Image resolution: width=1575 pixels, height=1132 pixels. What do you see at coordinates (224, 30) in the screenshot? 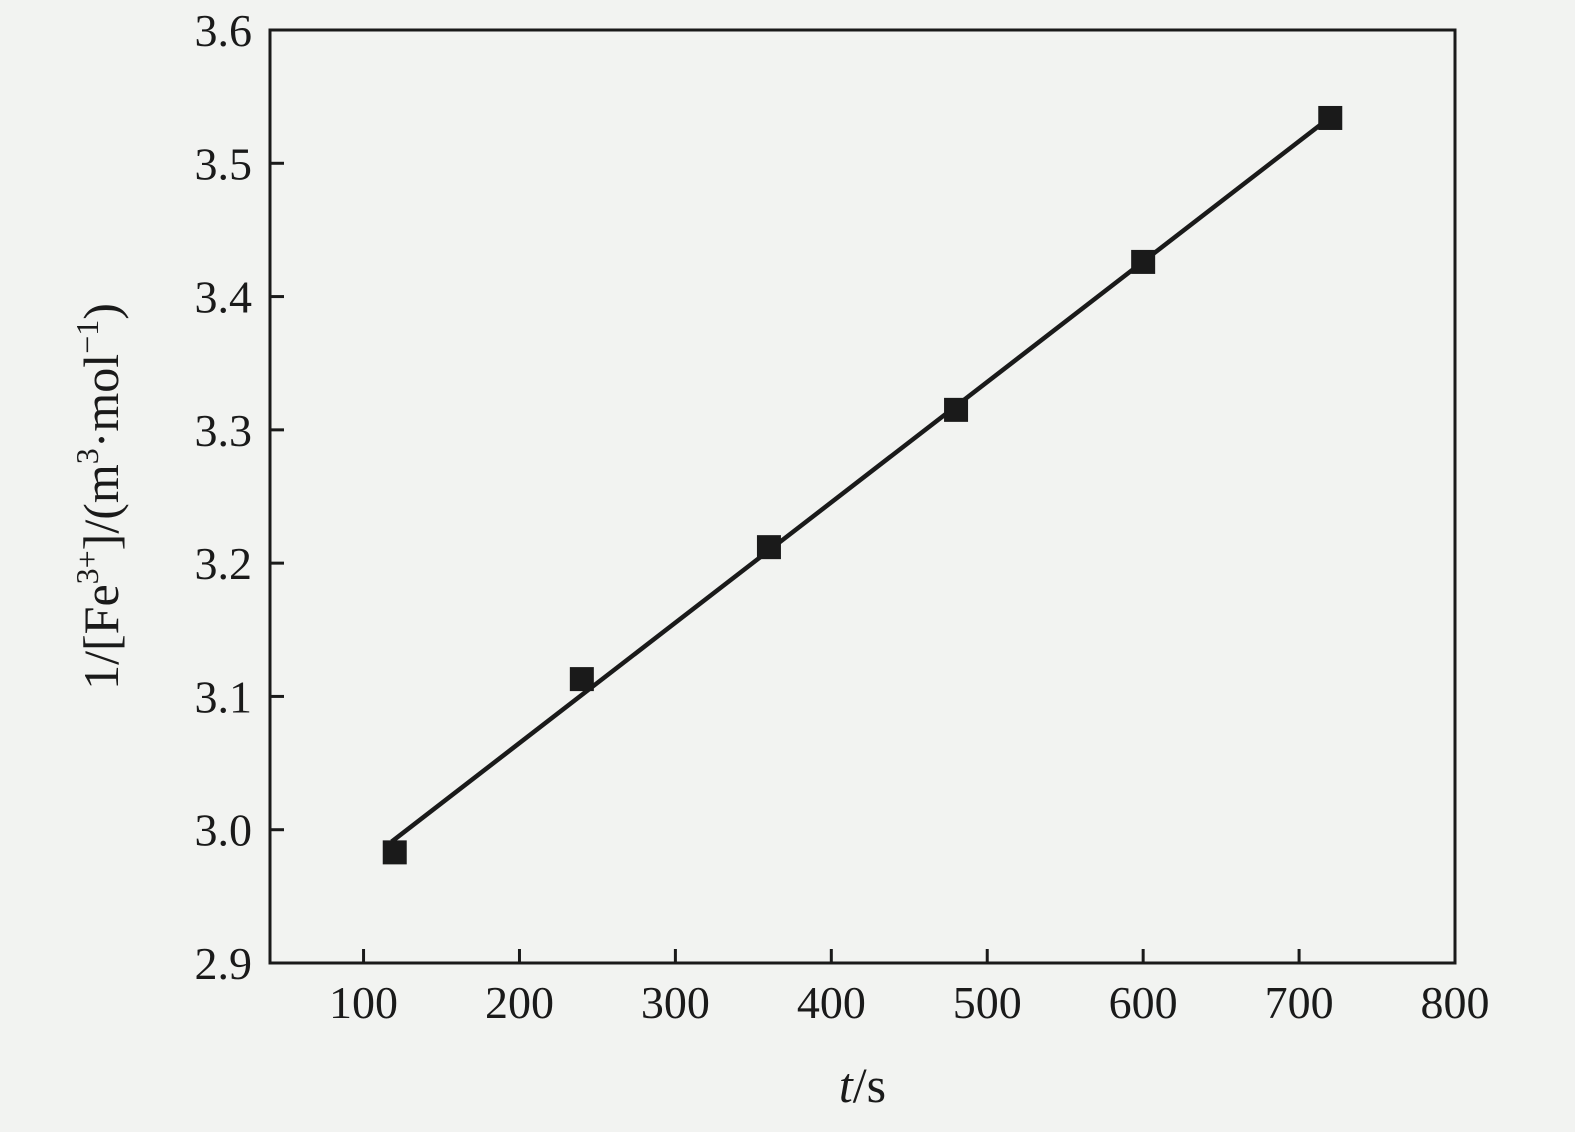
I see `y-tick-label: 3.6` at bounding box center [224, 30].